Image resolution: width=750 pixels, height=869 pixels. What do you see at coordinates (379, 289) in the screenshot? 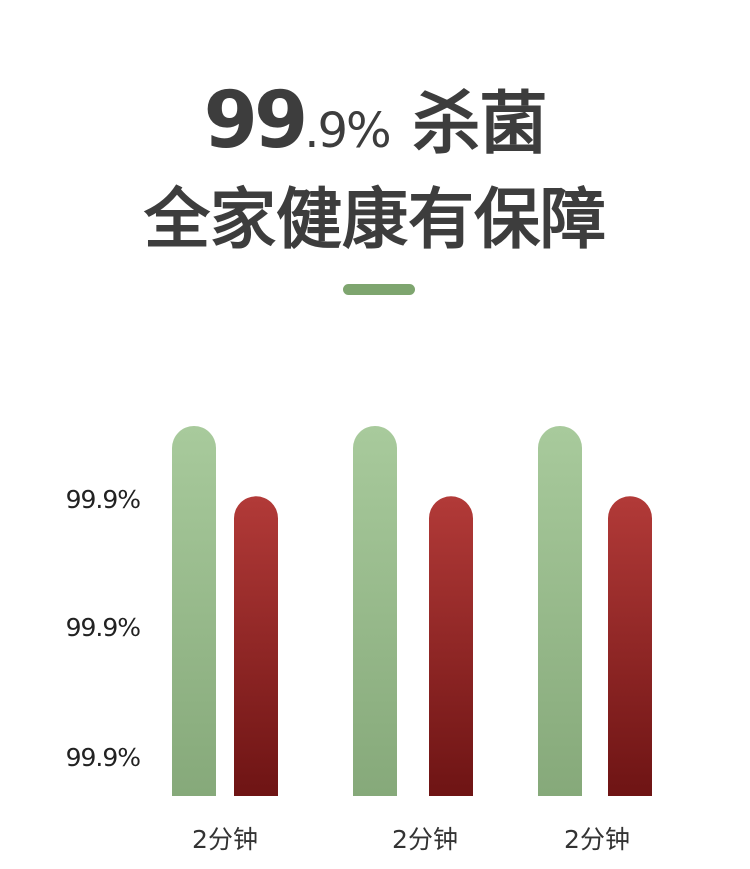
I see `divider` at bounding box center [379, 289].